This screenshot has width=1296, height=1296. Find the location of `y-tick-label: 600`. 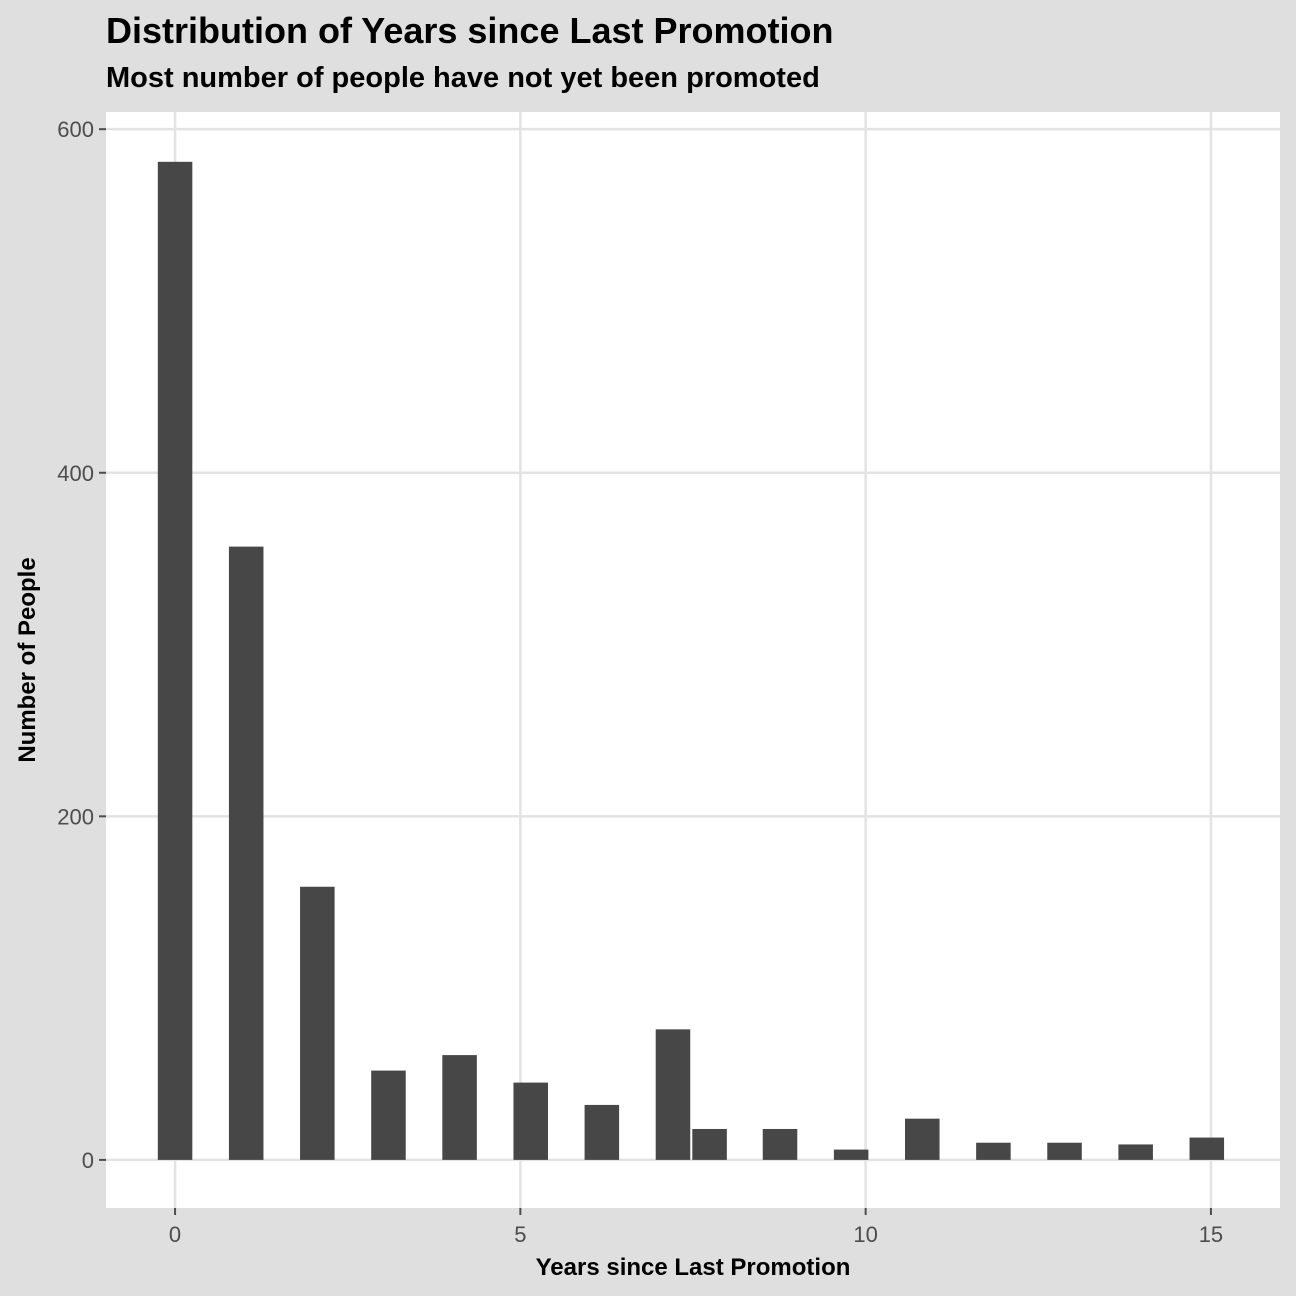

y-tick-label: 600 is located at coordinates (75, 129).